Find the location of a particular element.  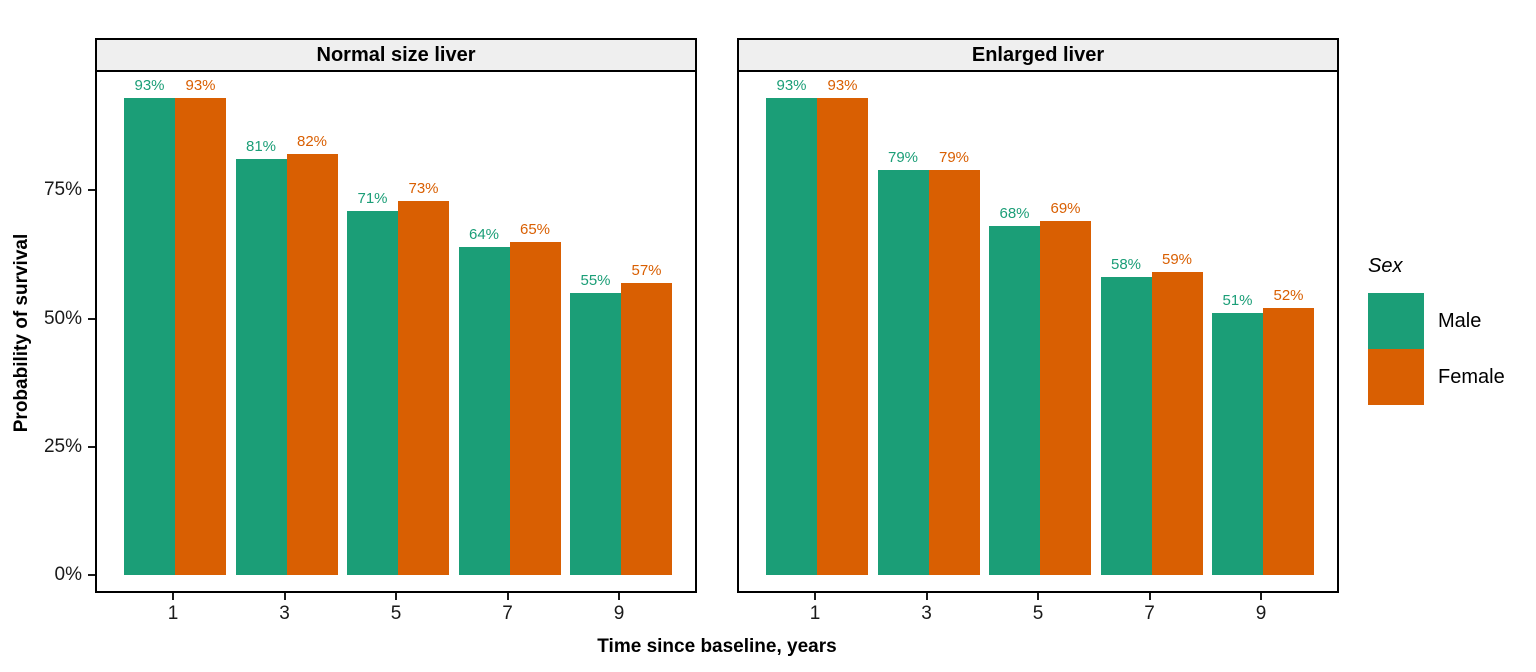

bar-value-label: 58% is located at coordinates (1126, 265).